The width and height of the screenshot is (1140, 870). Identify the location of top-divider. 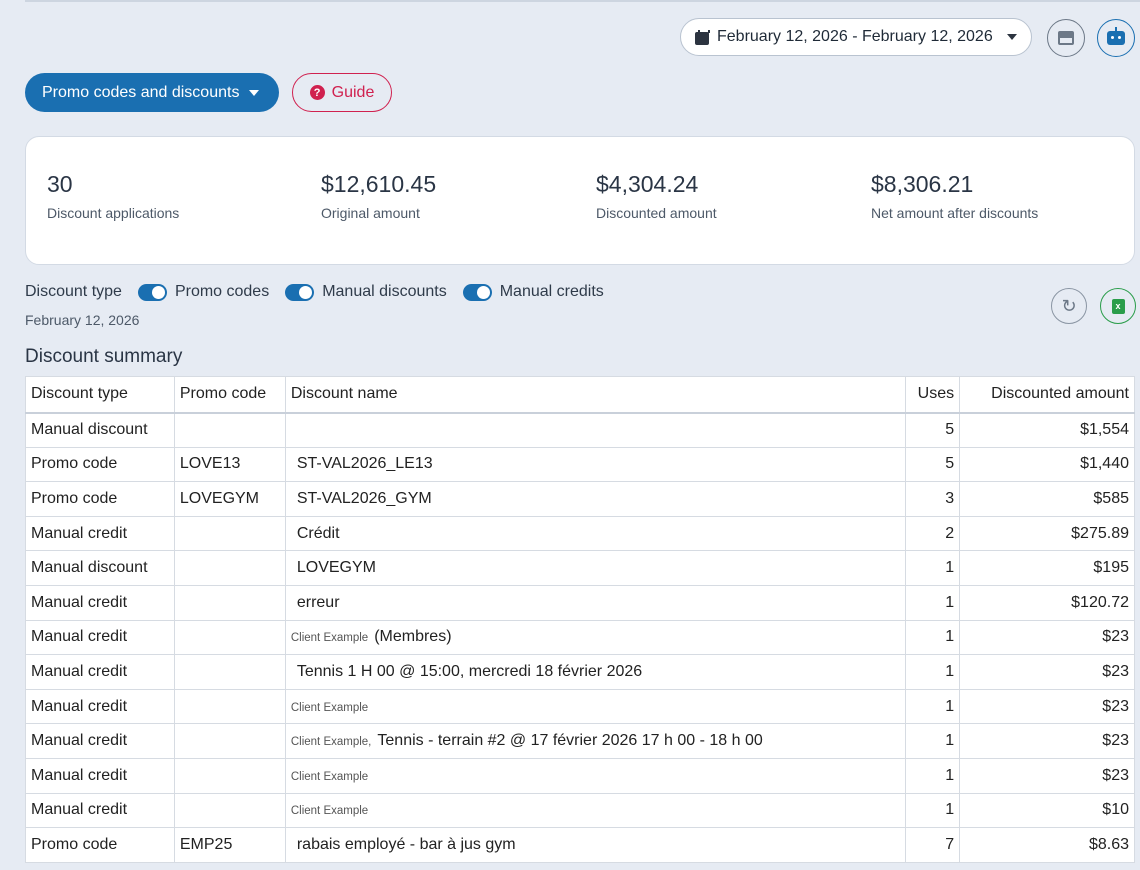
(582, 1).